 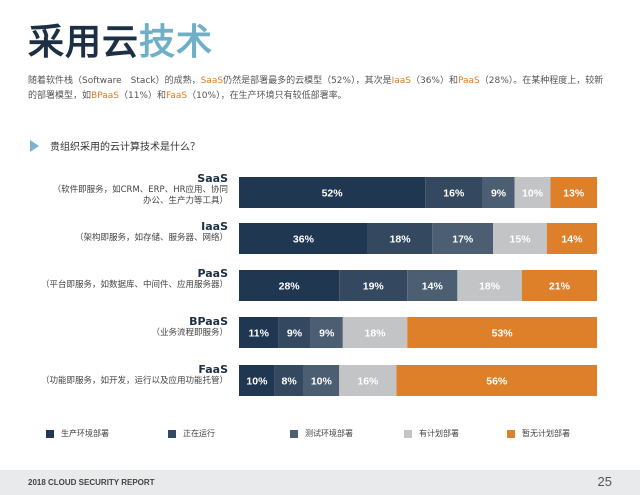 What do you see at coordinates (212, 81) in the screenshot?
I see `intro-highlight: SaaS` at bounding box center [212, 81].